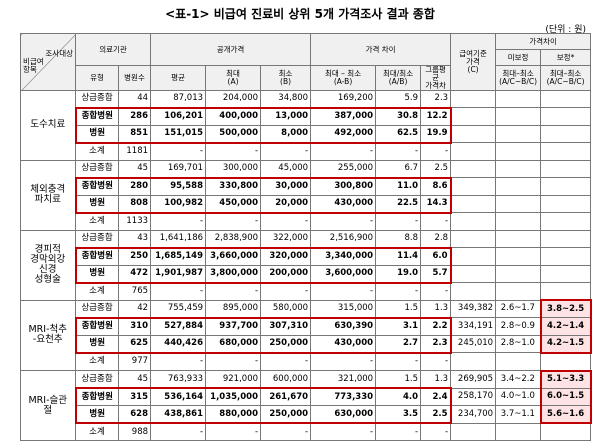 The height and width of the screenshot is (441, 600). I want to click on value-cell: 300,800, so click(343, 186).